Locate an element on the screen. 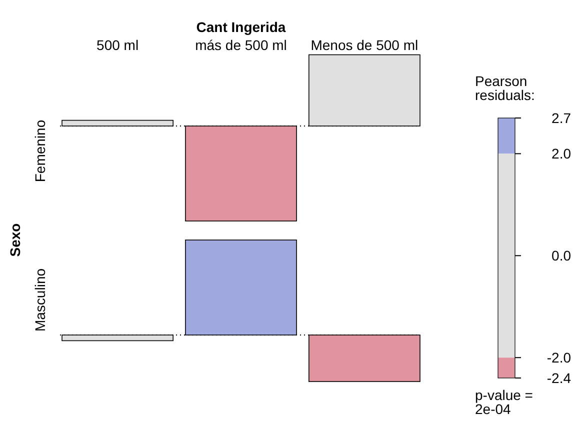 This screenshot has height=424, width=573. color-bar-title: Pearson residuals: is located at coordinates (505, 88).